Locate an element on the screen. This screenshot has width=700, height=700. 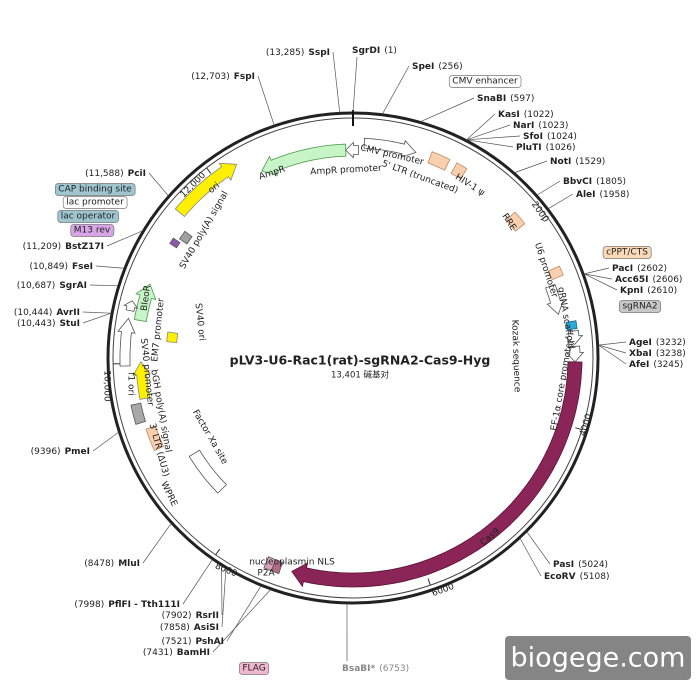
site-name: AgeI is located at coordinates (640, 343).